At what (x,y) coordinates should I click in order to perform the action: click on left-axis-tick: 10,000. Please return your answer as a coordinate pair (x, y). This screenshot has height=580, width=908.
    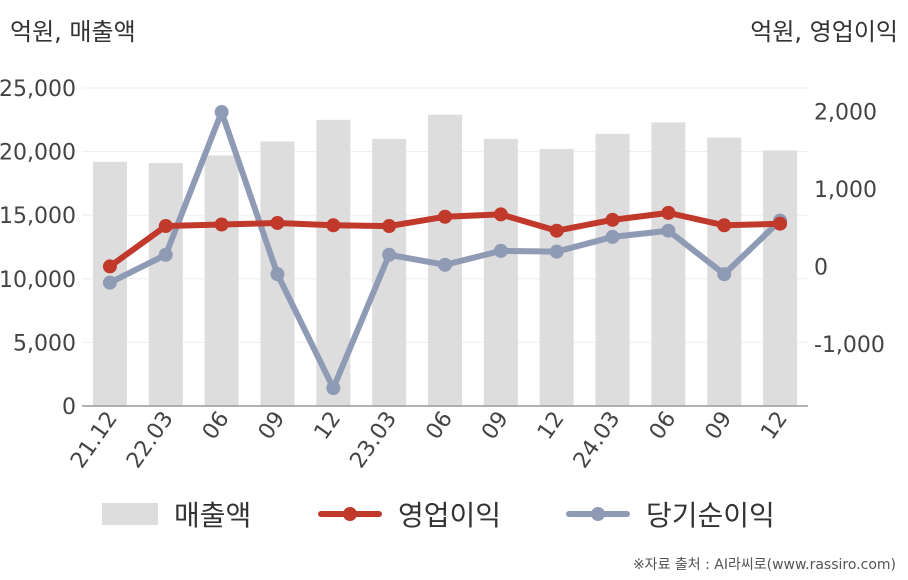
    Looking at the image, I should click on (38, 280).